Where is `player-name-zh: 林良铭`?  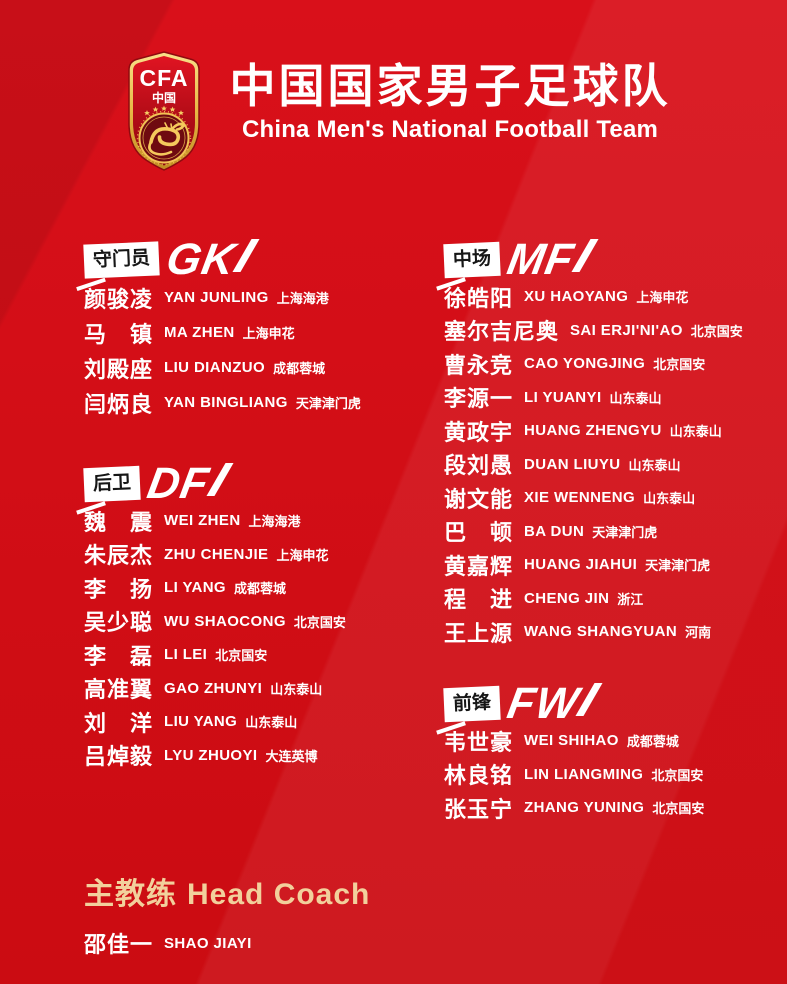
player-name-zh: 林良铭 is located at coordinates (479, 776).